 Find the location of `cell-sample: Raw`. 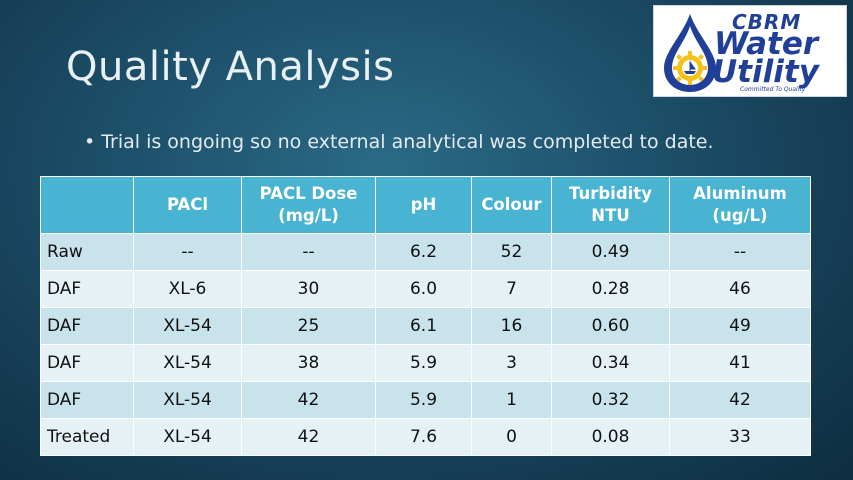

cell-sample: Raw is located at coordinates (87, 252).